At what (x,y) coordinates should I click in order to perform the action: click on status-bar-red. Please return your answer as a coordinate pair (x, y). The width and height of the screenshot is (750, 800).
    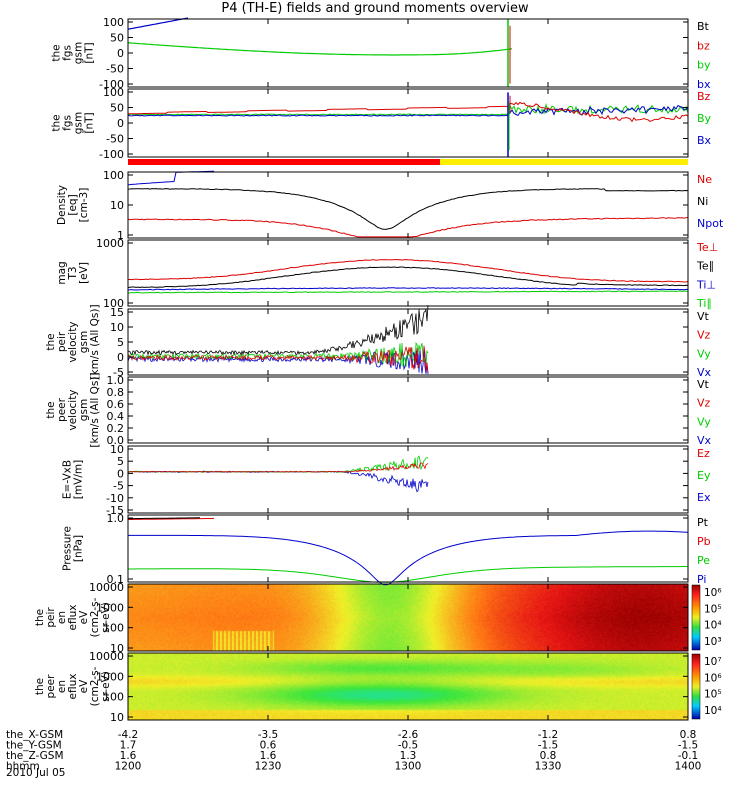
    Looking at the image, I should click on (284, 162).